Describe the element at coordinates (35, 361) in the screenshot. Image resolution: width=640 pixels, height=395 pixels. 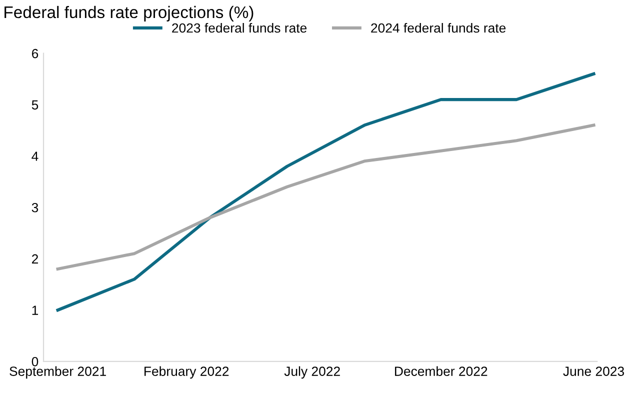
I see `y-tick-label: 0` at that location.